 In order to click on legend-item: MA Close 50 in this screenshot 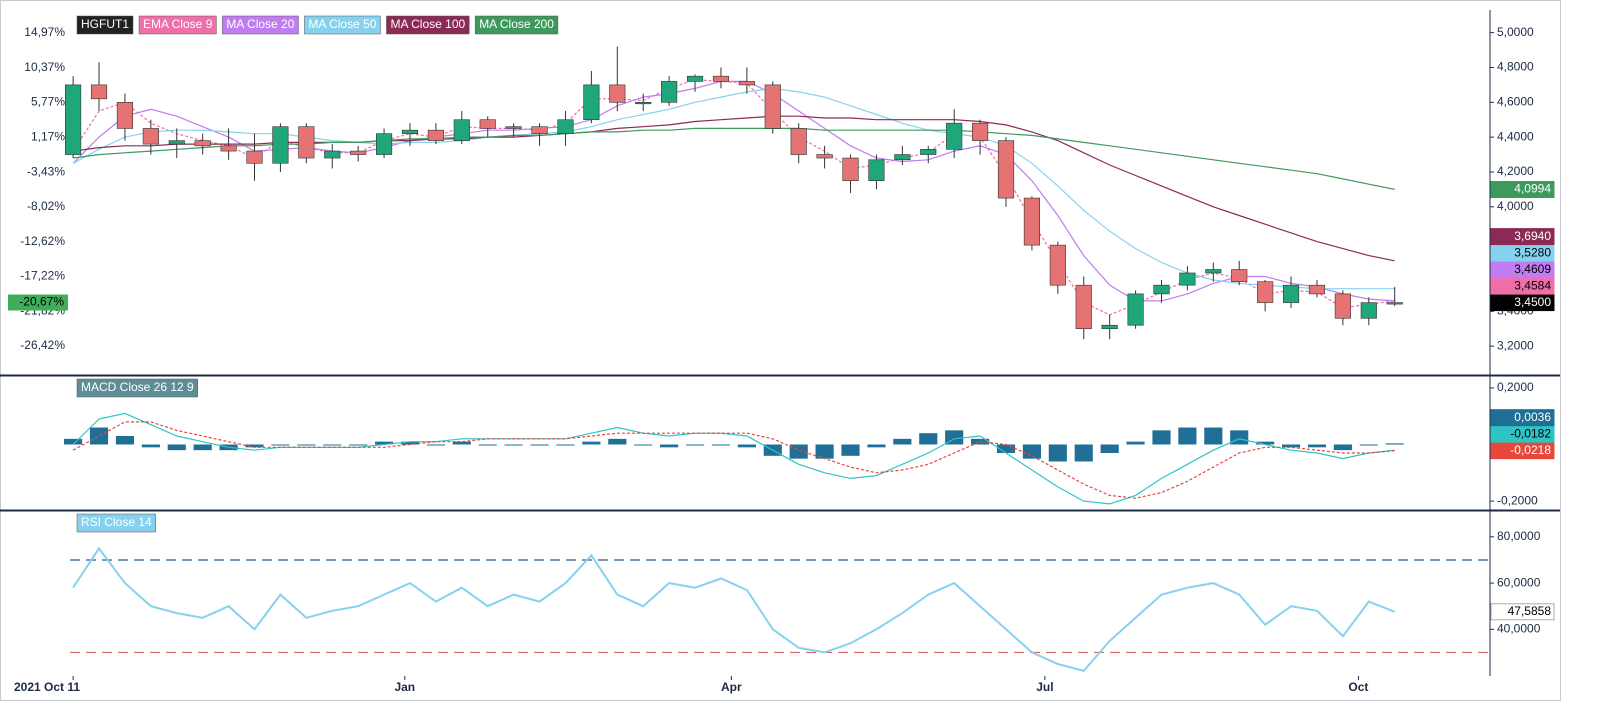, I will do `click(342, 25)`.